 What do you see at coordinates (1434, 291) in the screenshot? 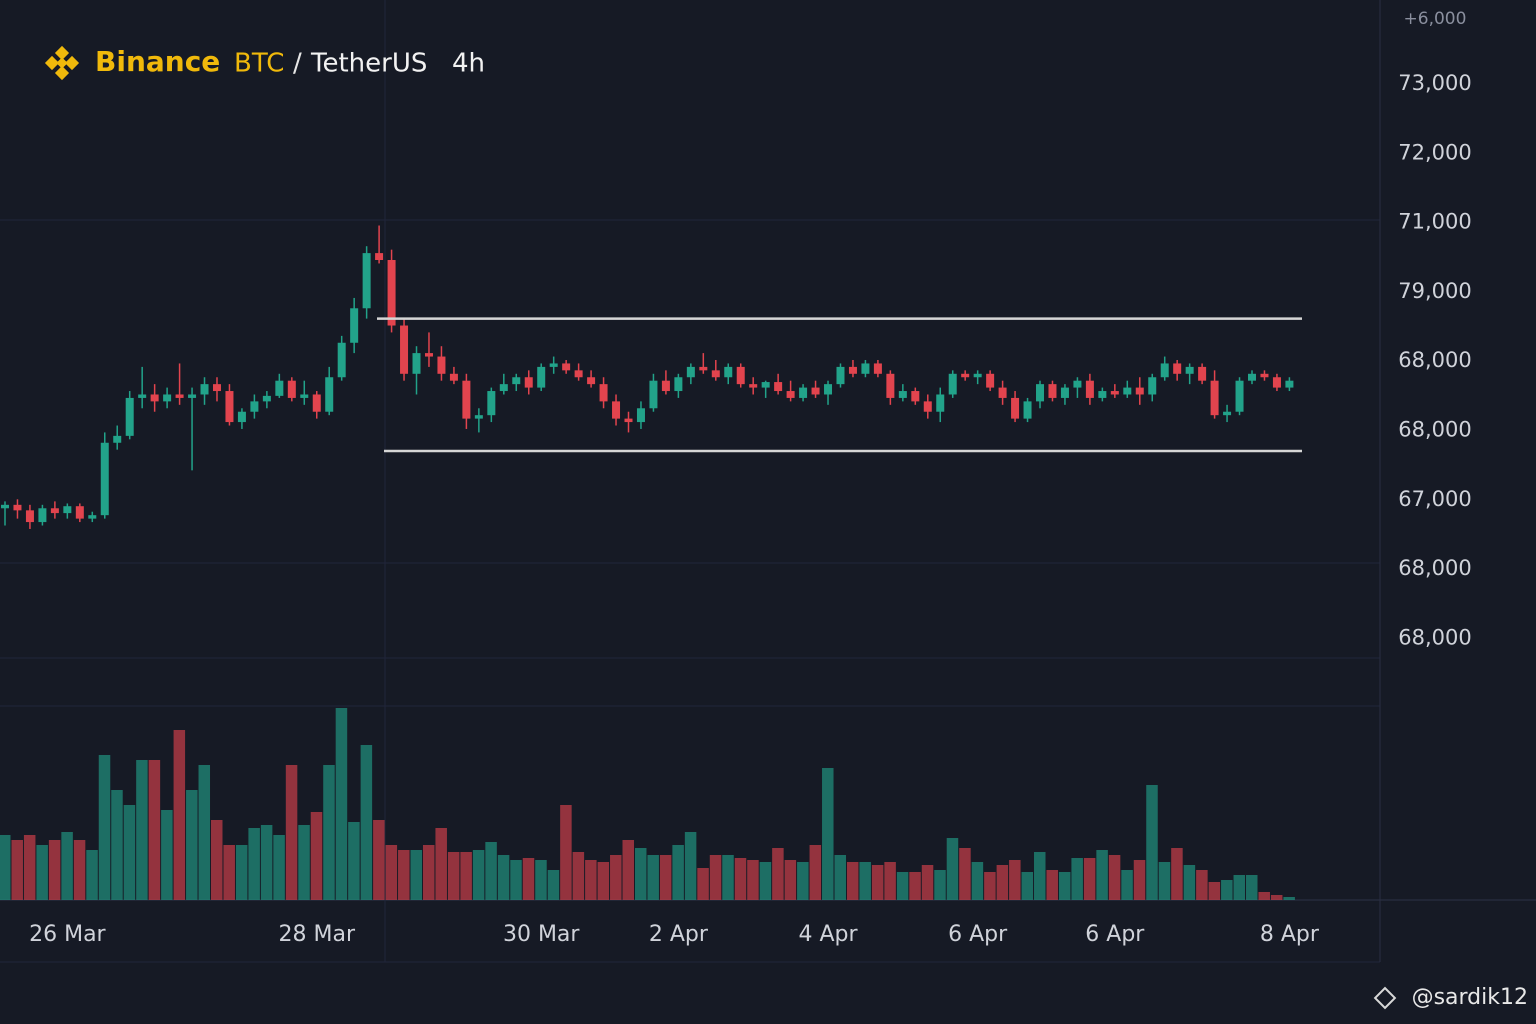
I see `y-axis-label: 79,000` at bounding box center [1434, 291].